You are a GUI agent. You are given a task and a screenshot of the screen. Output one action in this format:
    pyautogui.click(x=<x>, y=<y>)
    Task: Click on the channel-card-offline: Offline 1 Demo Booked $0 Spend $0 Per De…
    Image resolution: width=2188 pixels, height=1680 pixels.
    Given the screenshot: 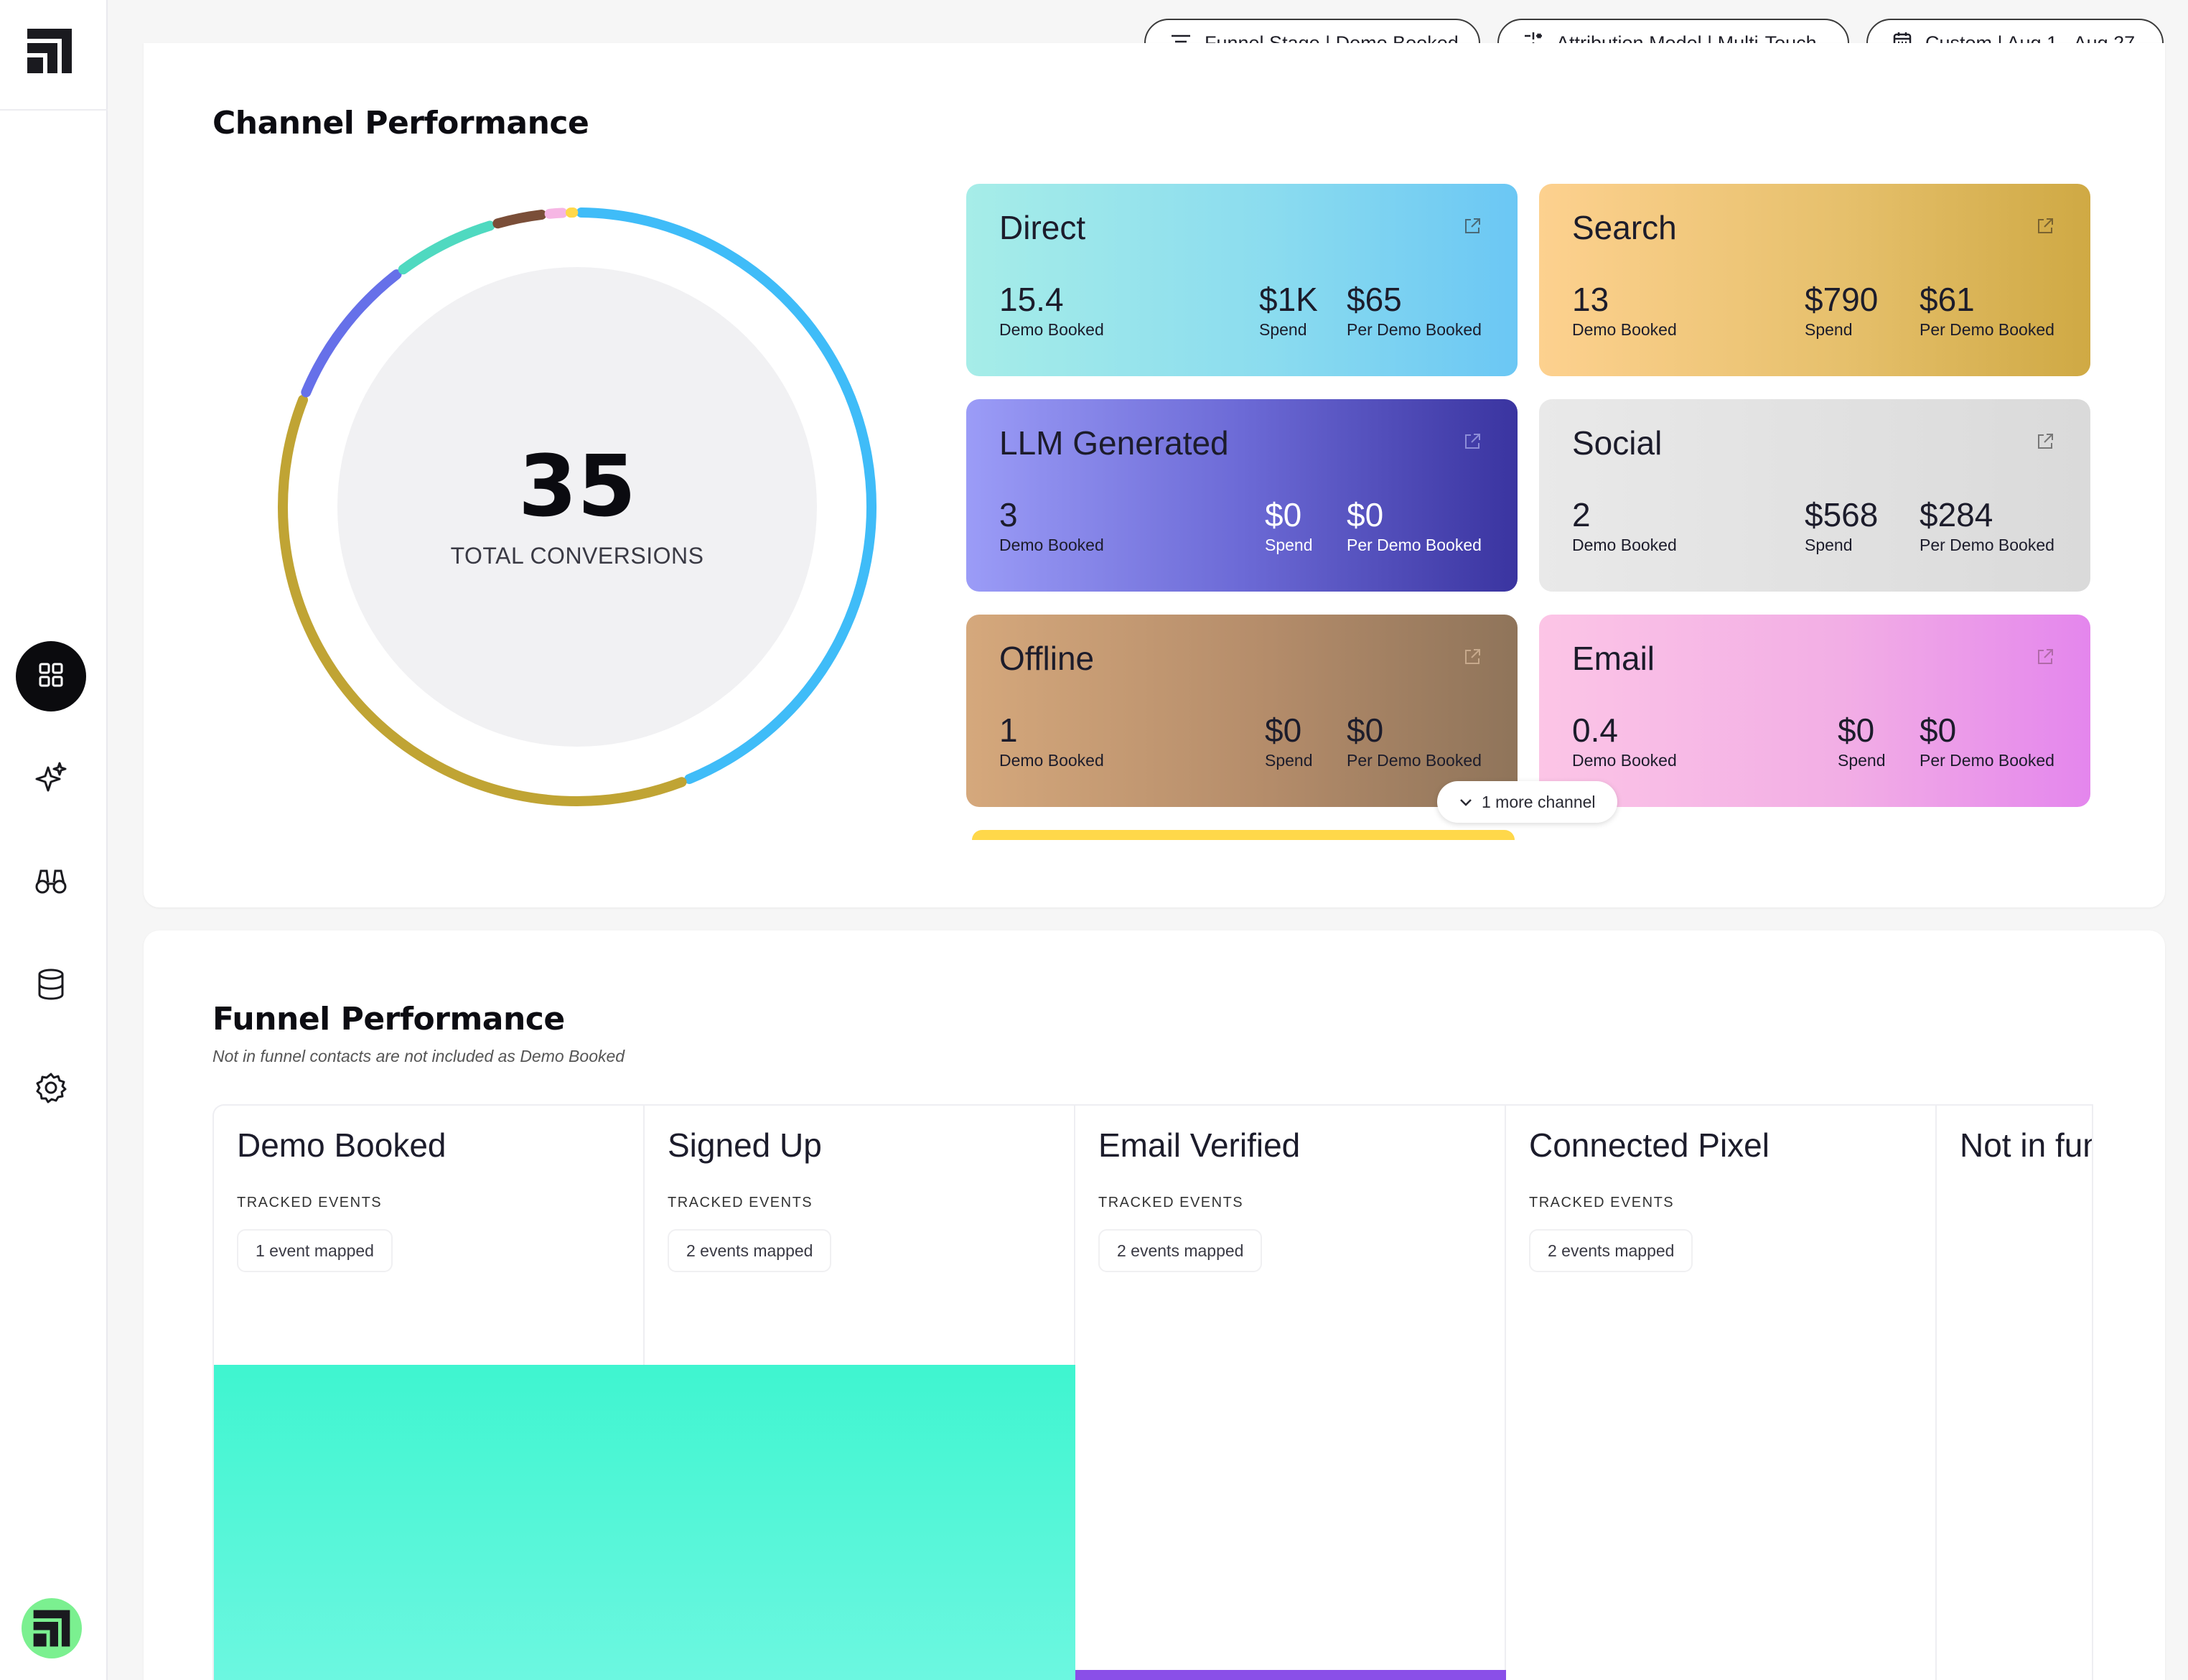 What is the action you would take?
    pyautogui.click(x=1242, y=711)
    